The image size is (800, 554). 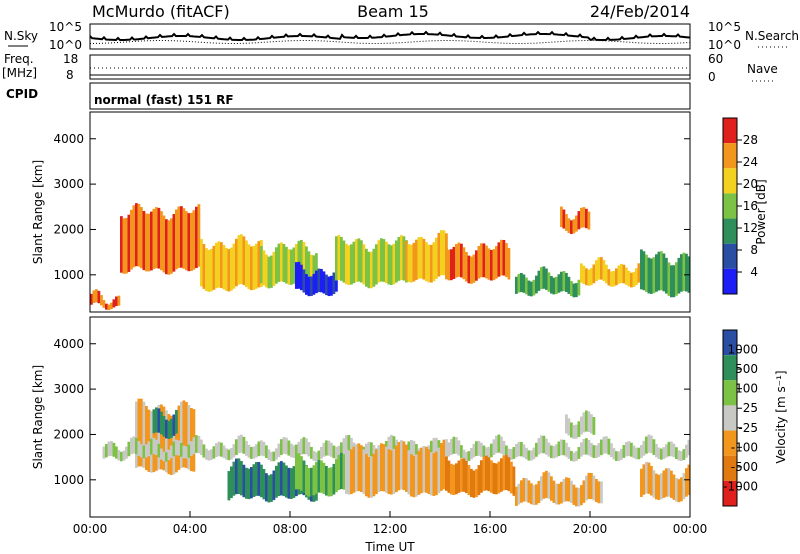 What do you see at coordinates (70, 75) in the screenshot?
I see `freq-tick-bottom: 8` at bounding box center [70, 75].